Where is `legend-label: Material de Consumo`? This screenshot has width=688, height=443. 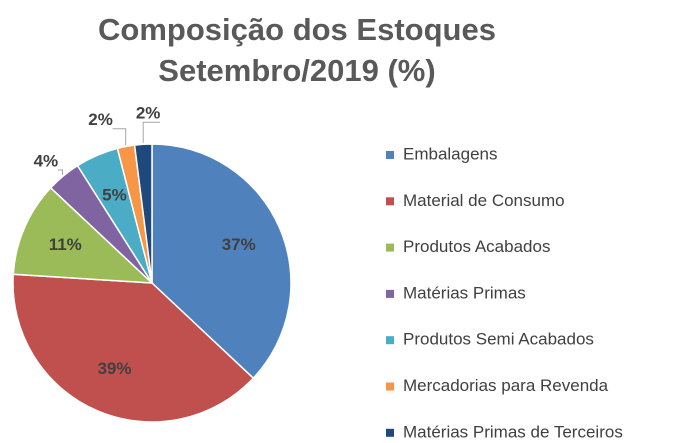 legend-label: Material de Consumo is located at coordinates (484, 200).